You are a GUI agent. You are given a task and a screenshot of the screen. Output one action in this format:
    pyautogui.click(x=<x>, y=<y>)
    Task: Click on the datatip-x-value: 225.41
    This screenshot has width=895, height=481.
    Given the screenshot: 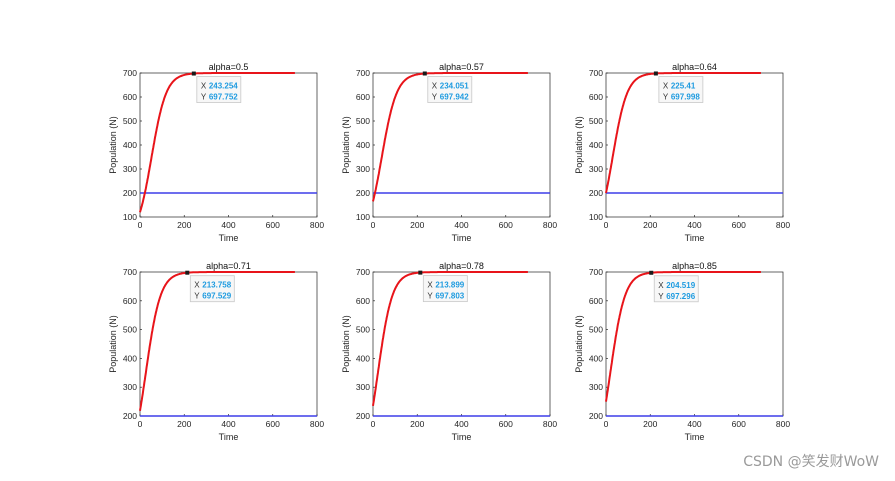 What is the action you would take?
    pyautogui.click(x=683, y=85)
    